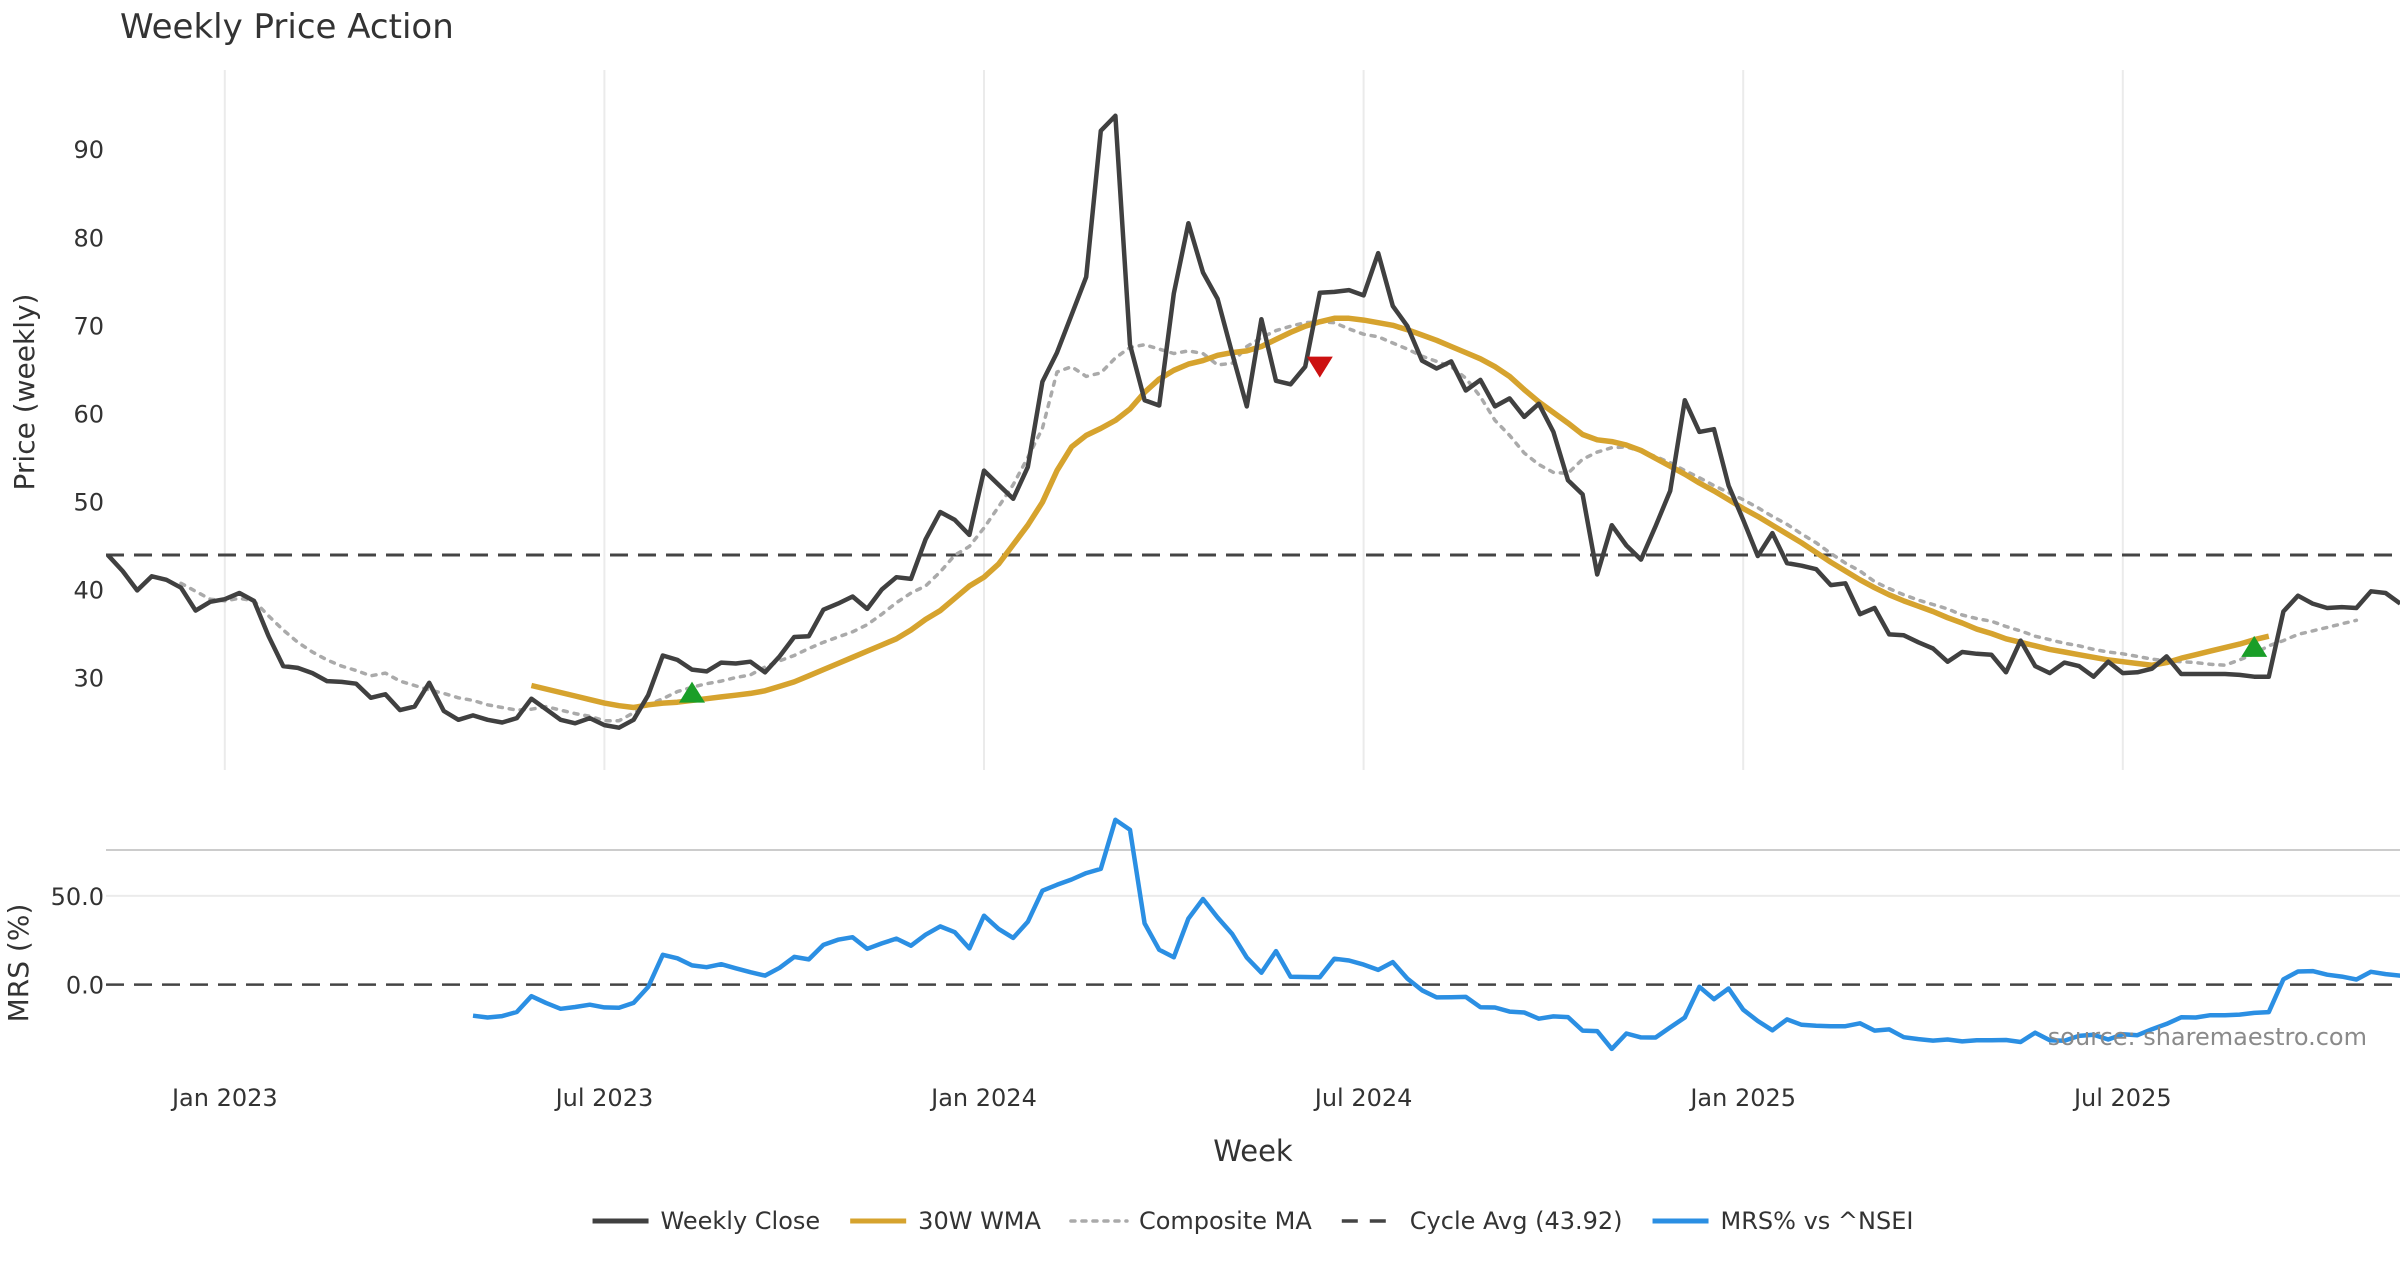 Image resolution: width=2400 pixels, height=1264 pixels. What do you see at coordinates (1742, 1098) in the screenshot?
I see `x-tick-label: Jan 2025` at bounding box center [1742, 1098].